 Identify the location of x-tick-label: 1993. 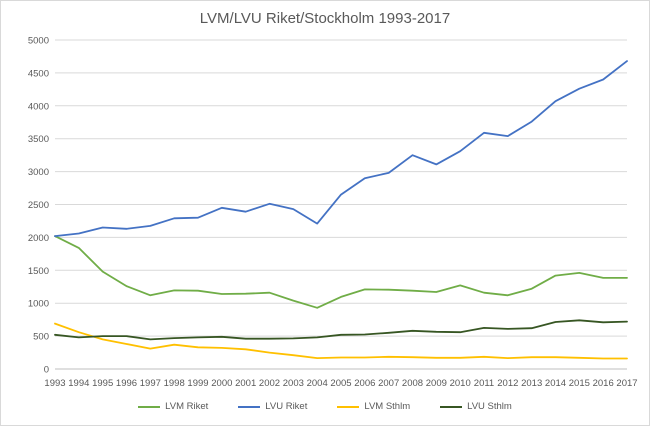
(54, 383).